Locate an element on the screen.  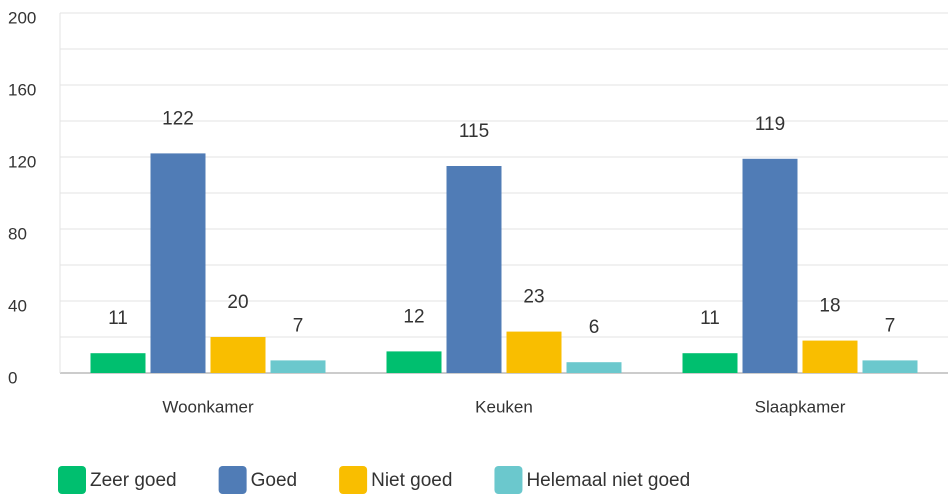
x-tick-label: Slaapkamer is located at coordinates (800, 406).